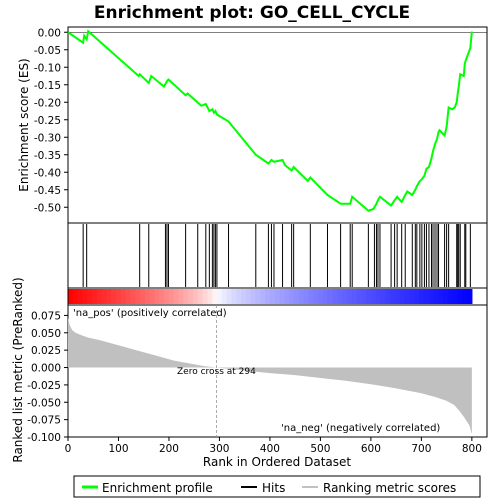 The width and height of the screenshot is (500, 500). I want to click on ranking-xtick-label: 400, so click(270, 449).